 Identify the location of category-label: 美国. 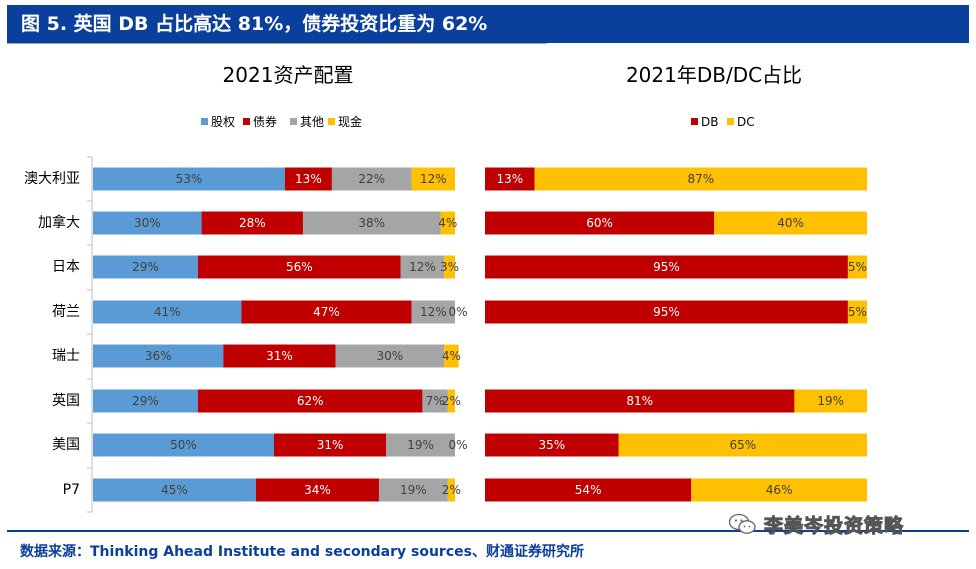
(66, 445).